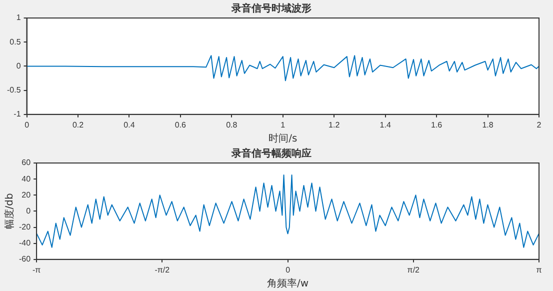 The height and width of the screenshot is (291, 553). I want to click on x-tick-label: 0.6, so click(180, 125).